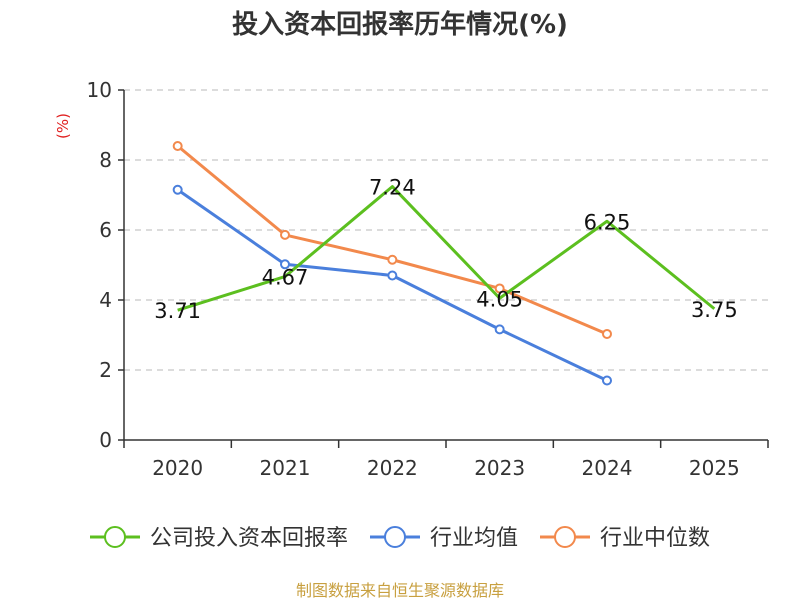 The height and width of the screenshot is (600, 800). What do you see at coordinates (249, 538) in the screenshot?
I see `legend-label-0: 公司投入资本回报率` at bounding box center [249, 538].